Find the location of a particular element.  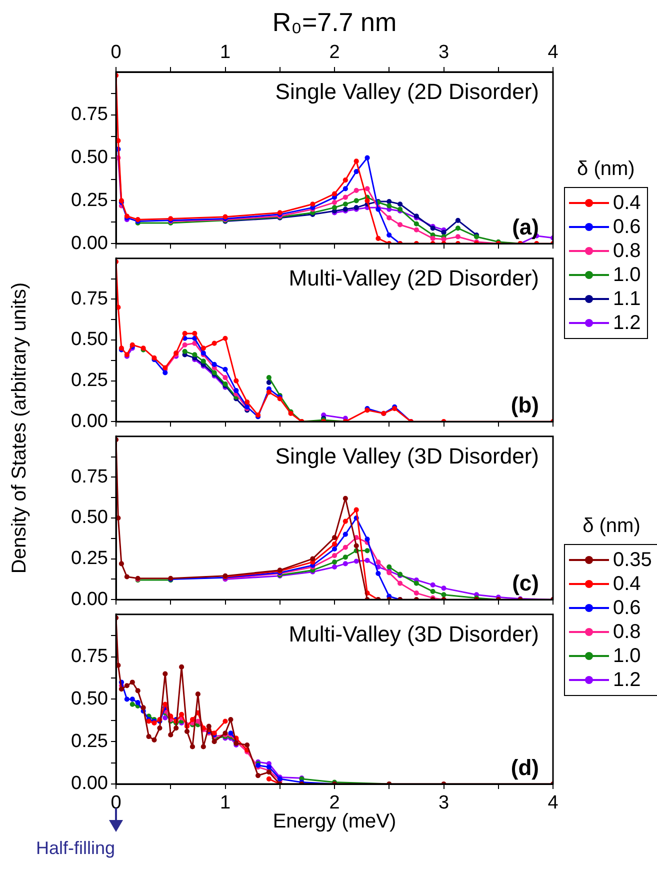

chart-subtitle: Single Valley (3D Disorder) is located at coordinates (407, 455).